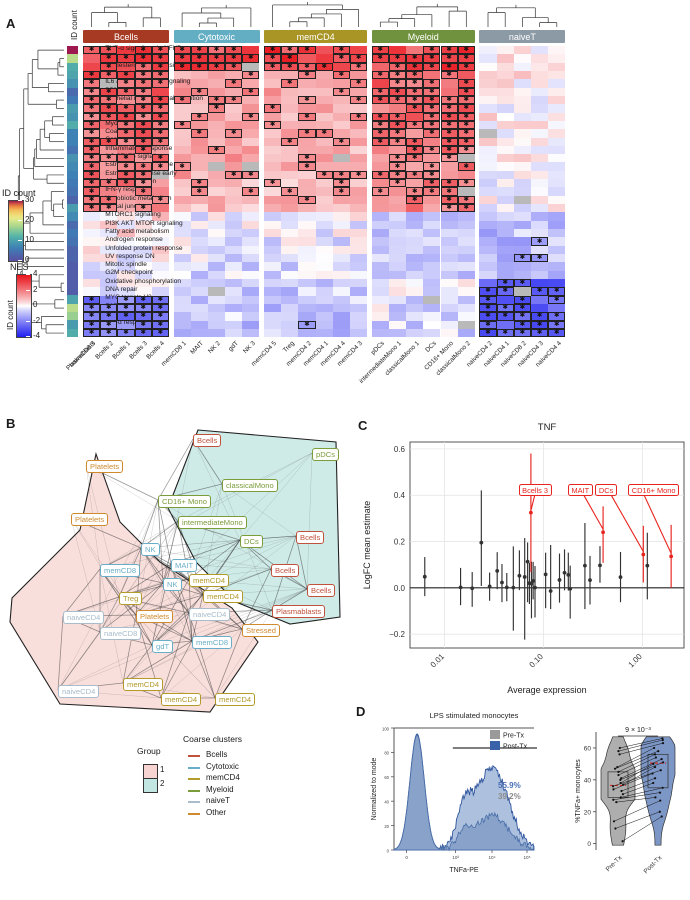 The image size is (690, 900). Describe the element at coordinates (194, 756) in the screenshot. I see `coarse-cluster-line` at that location.